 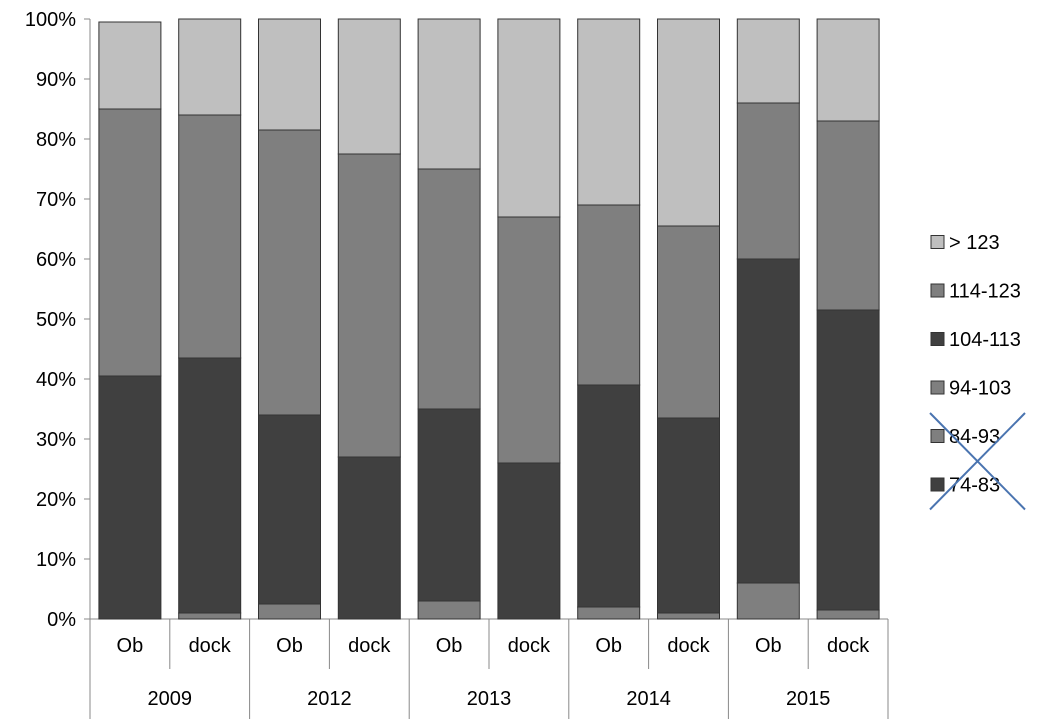 What do you see at coordinates (808, 699) in the screenshot?
I see `x-group-label: 2015` at bounding box center [808, 699].